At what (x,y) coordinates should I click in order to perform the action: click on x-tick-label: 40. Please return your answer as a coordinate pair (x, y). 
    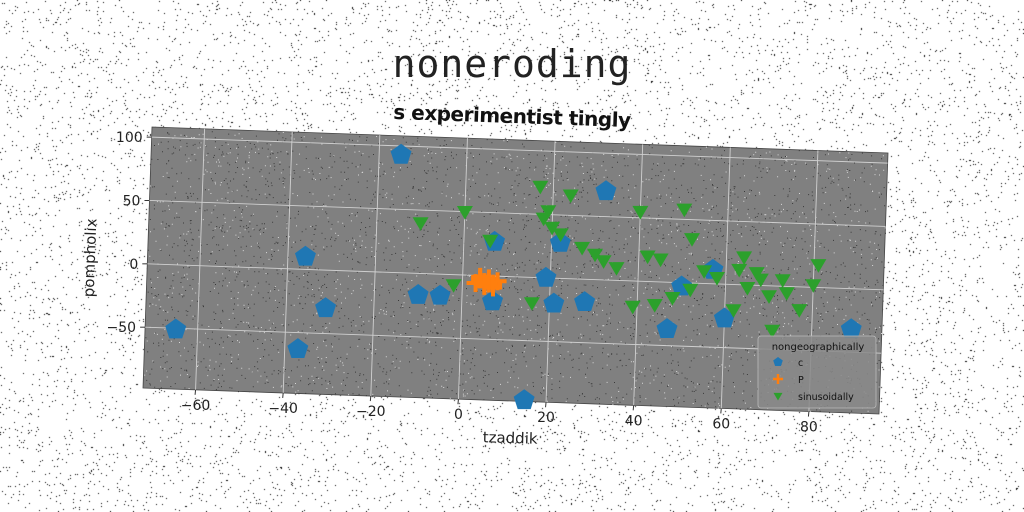
    Looking at the image, I should click on (634, 421).